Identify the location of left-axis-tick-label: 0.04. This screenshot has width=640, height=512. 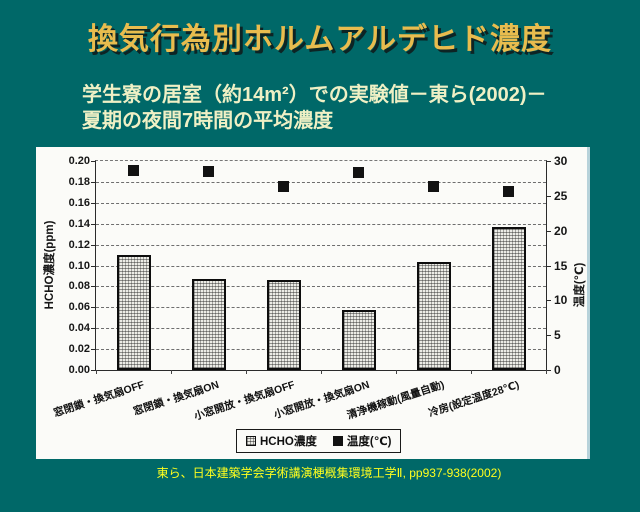
(79, 328).